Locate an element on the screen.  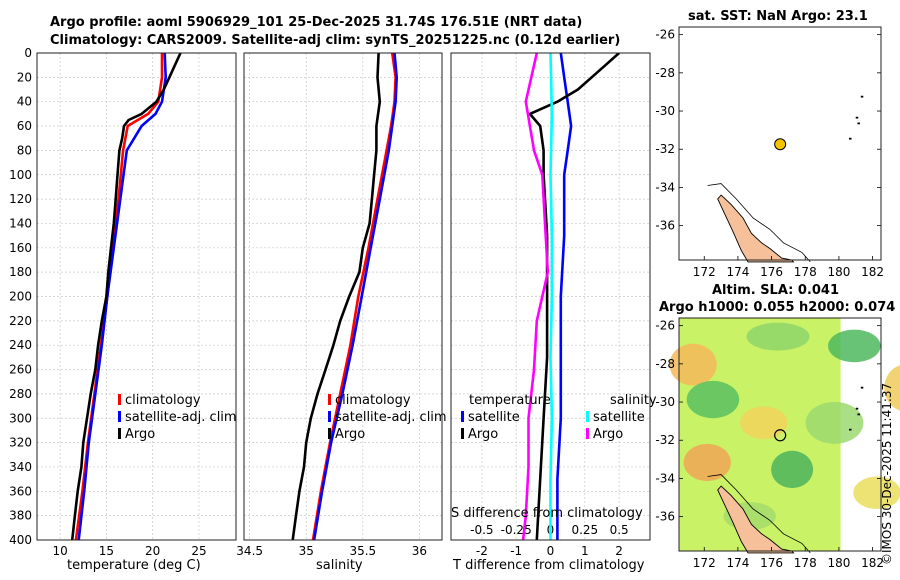
lon-tick-label: 172 is located at coordinates (704, 272).